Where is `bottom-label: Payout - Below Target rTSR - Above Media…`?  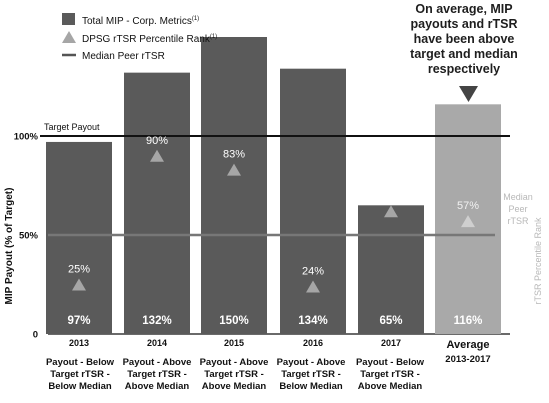 bottom-label: Payout - Below Target rTSR - Above Media… is located at coordinates (390, 374).